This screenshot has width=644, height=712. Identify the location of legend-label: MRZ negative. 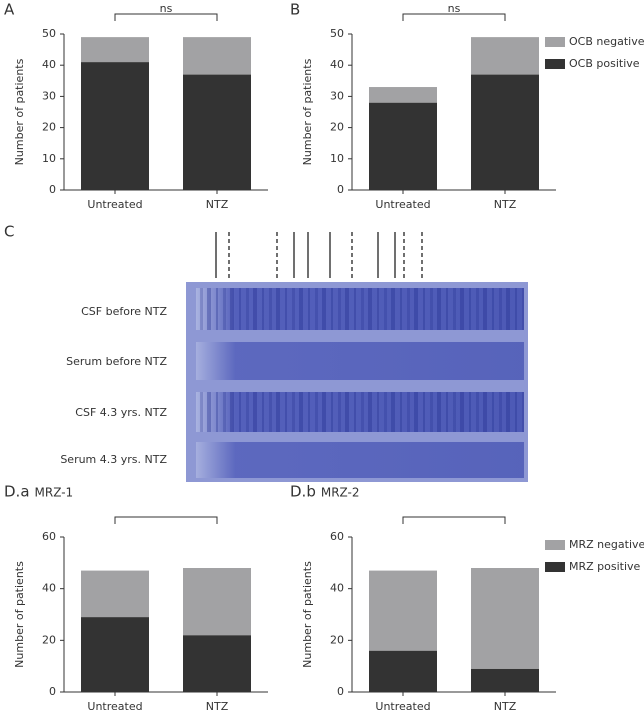
(606, 544).